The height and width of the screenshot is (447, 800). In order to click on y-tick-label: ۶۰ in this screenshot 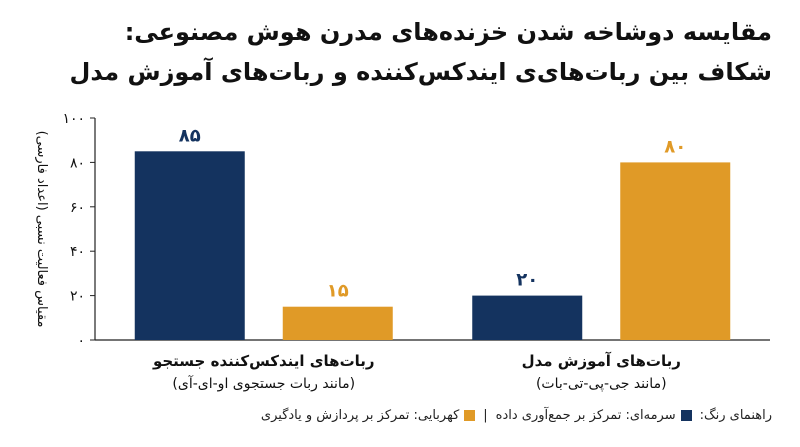, I will do `click(77, 208)`.